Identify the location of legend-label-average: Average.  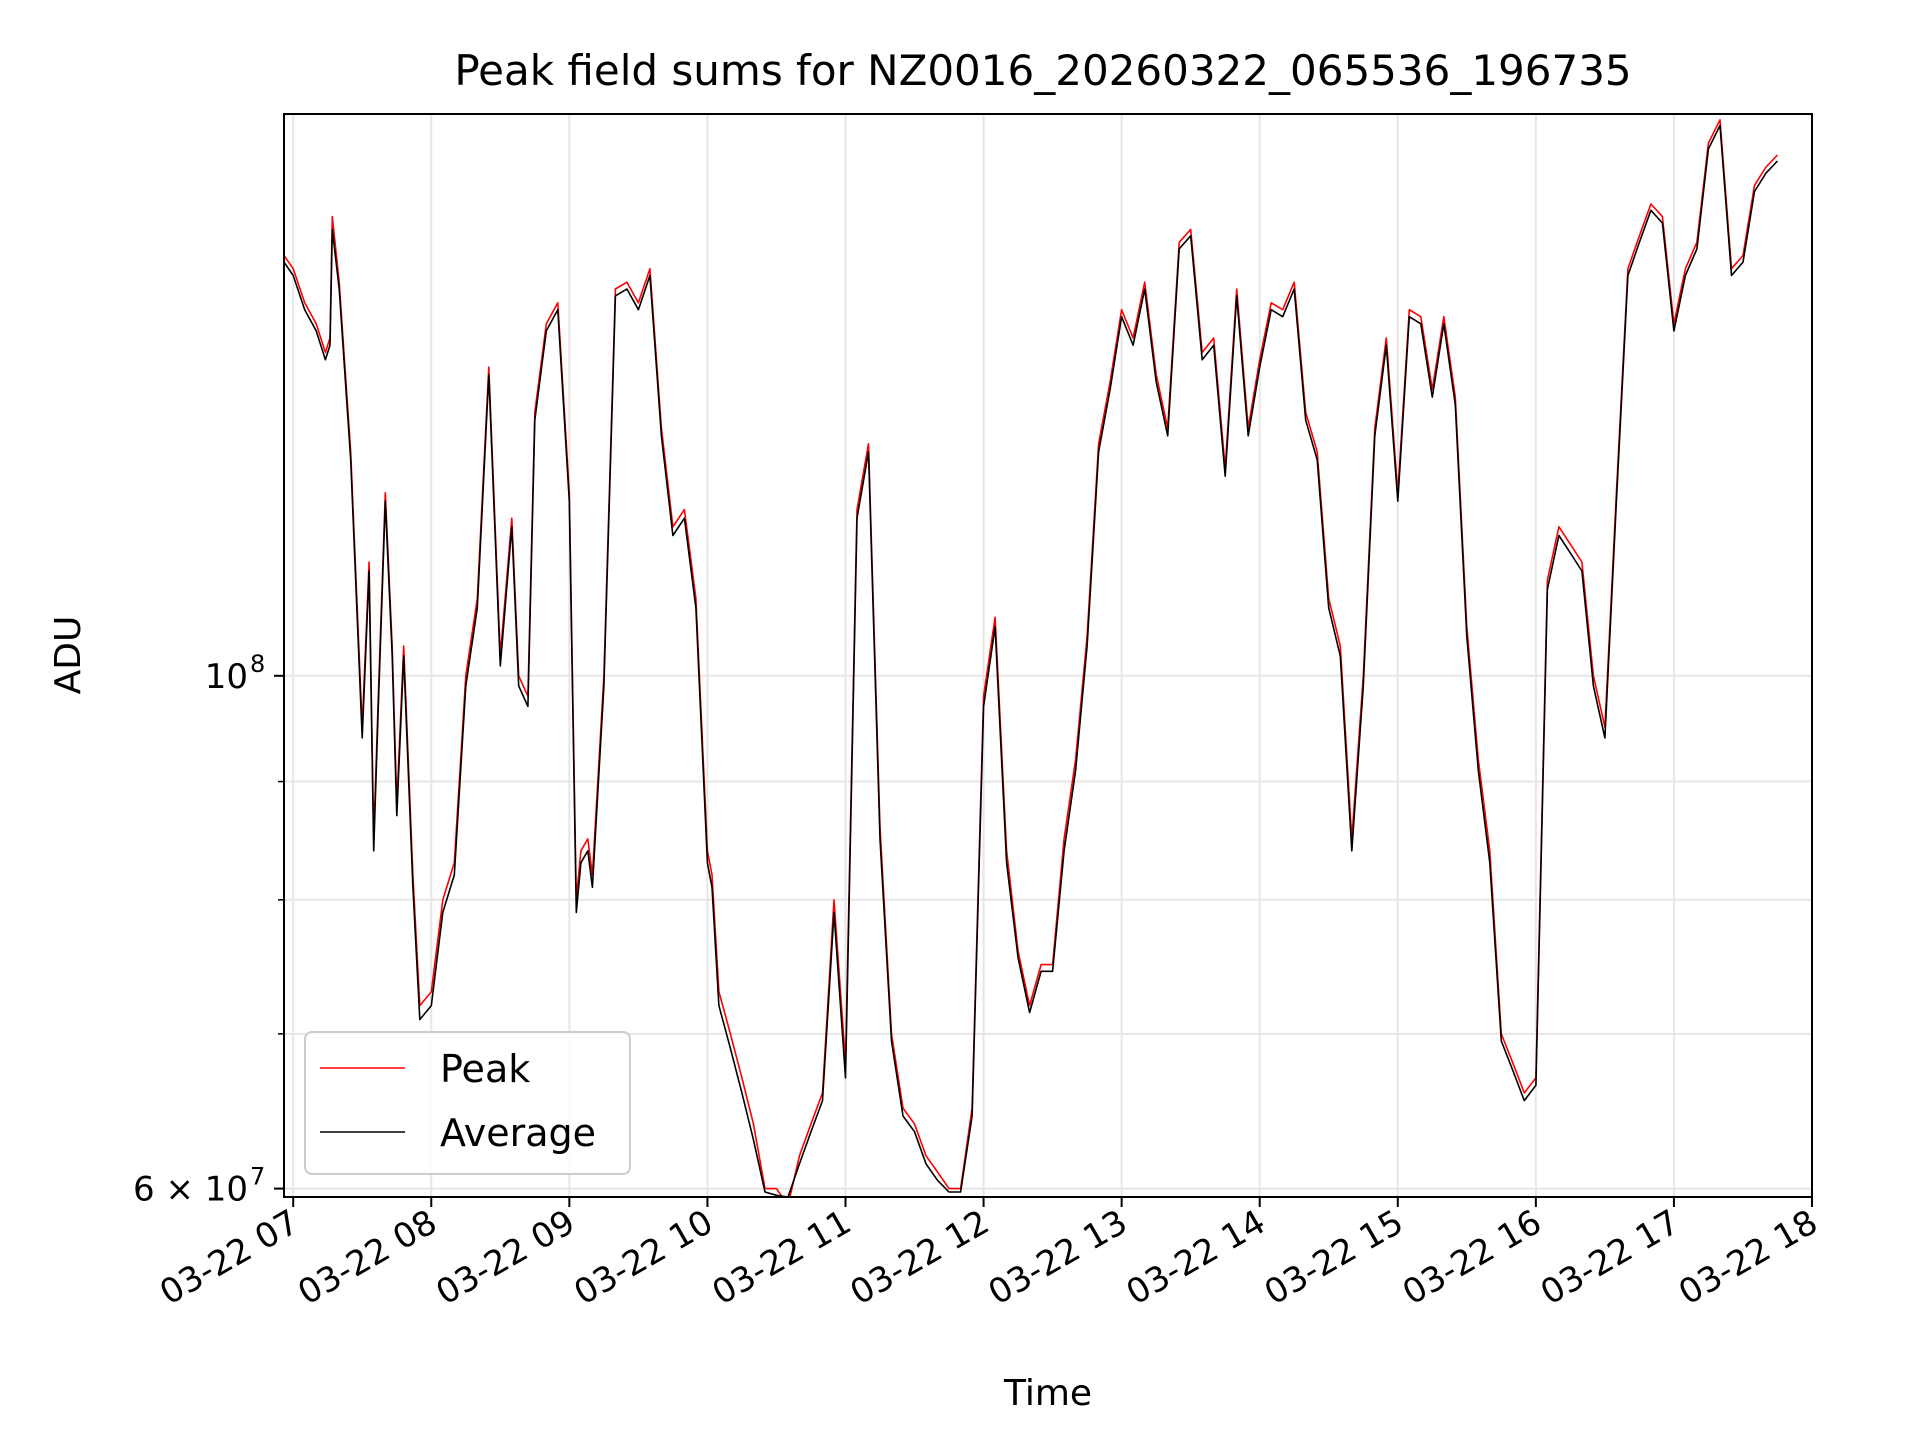
(518, 1133).